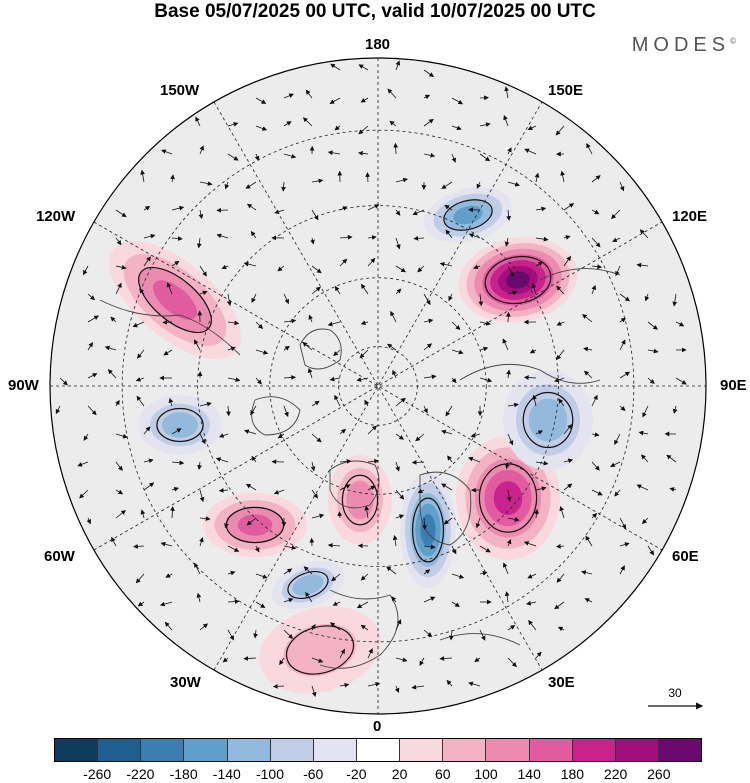  I want to click on anomaly-ural-low, so click(548, 420).